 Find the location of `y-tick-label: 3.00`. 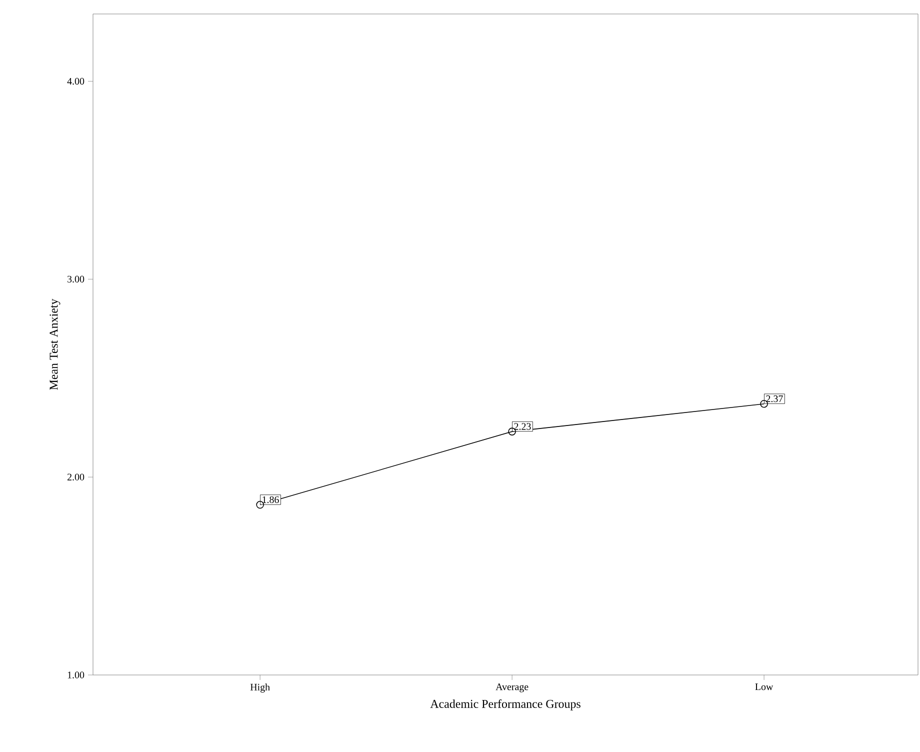

y-tick-label: 3.00 is located at coordinates (76, 279).